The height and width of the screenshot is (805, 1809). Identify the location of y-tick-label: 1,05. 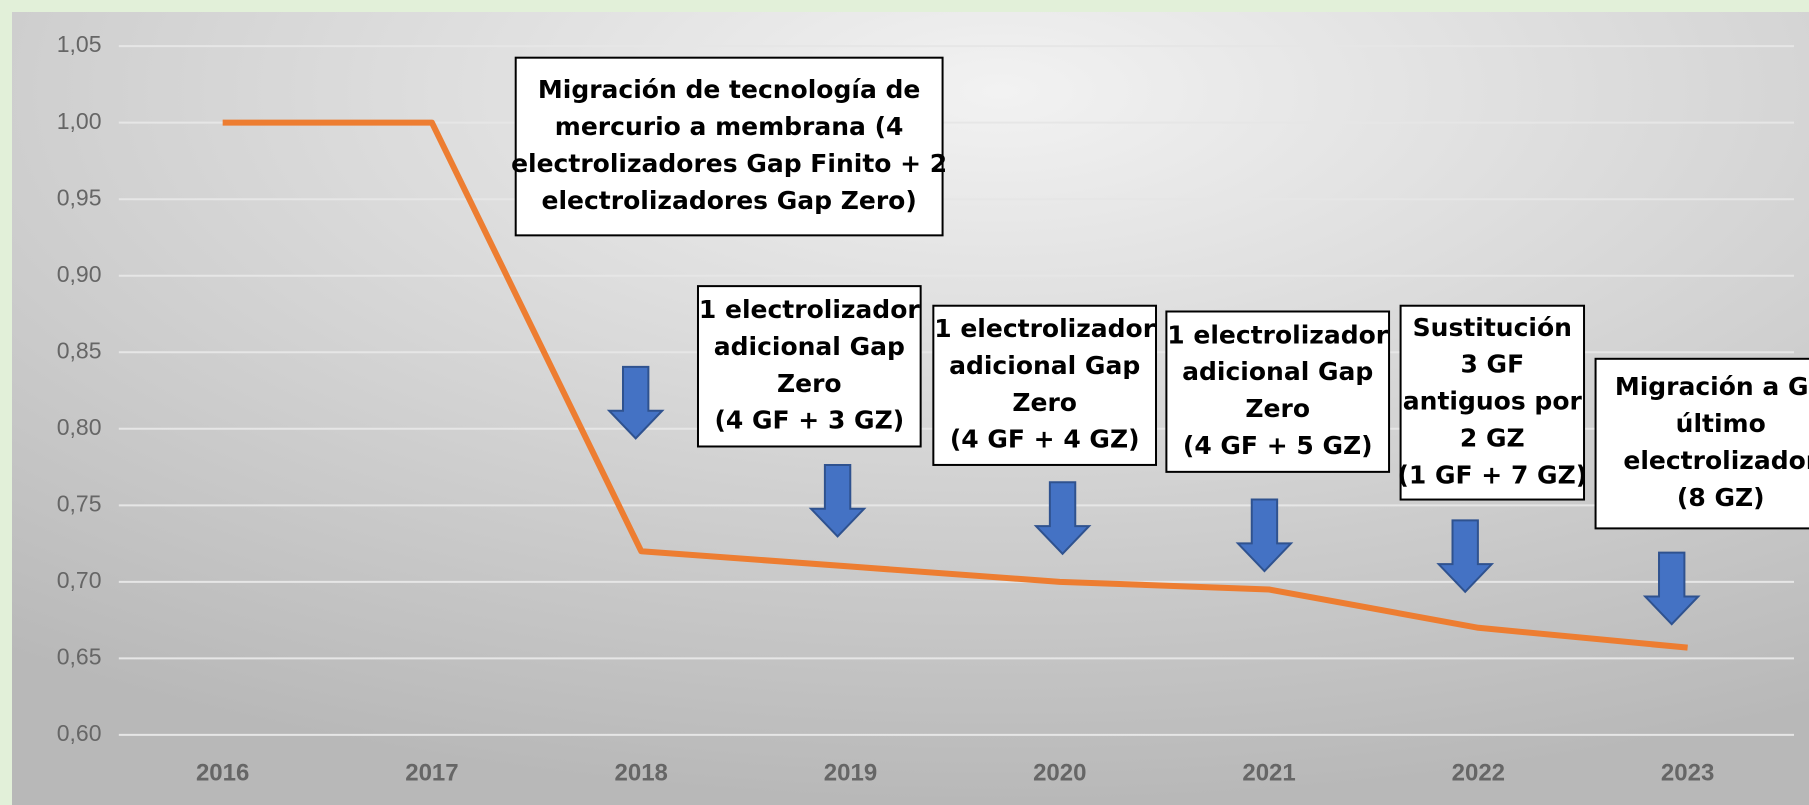
(79, 44).